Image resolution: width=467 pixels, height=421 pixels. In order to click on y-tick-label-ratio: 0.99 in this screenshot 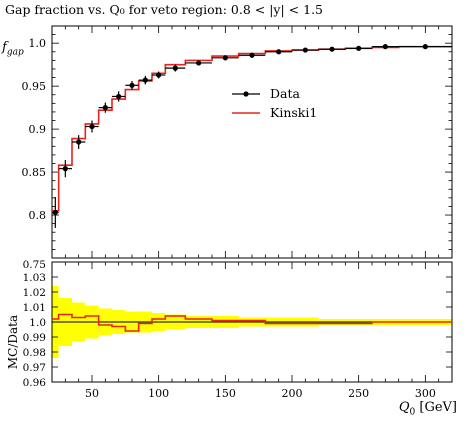, I will do `click(34, 338)`.